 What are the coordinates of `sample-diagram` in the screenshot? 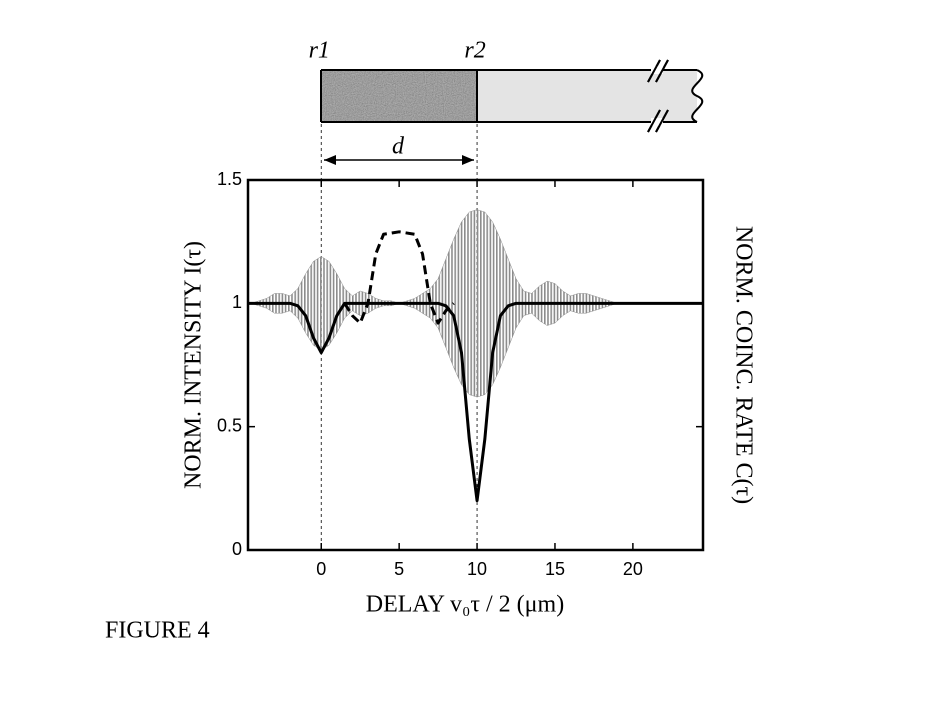 It's located at (512, 112).